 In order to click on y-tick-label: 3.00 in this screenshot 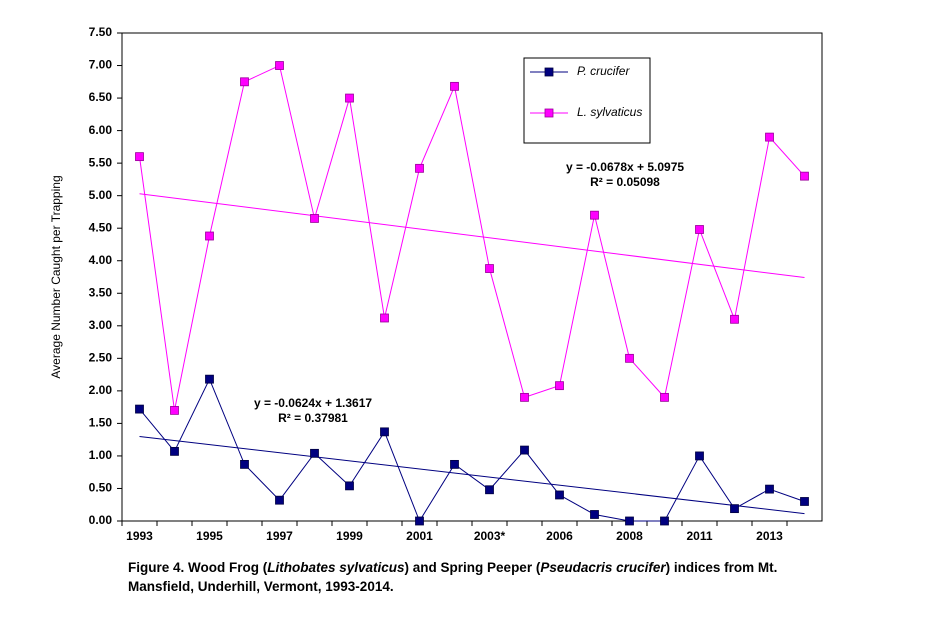, I will do `click(101, 325)`.